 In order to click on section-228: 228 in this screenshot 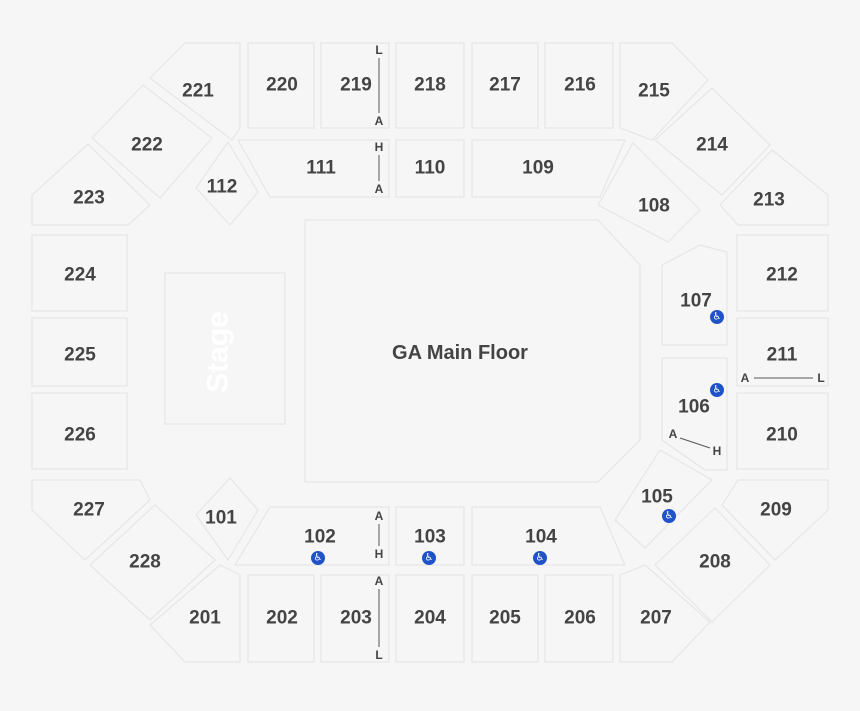, I will do `click(152, 562)`.